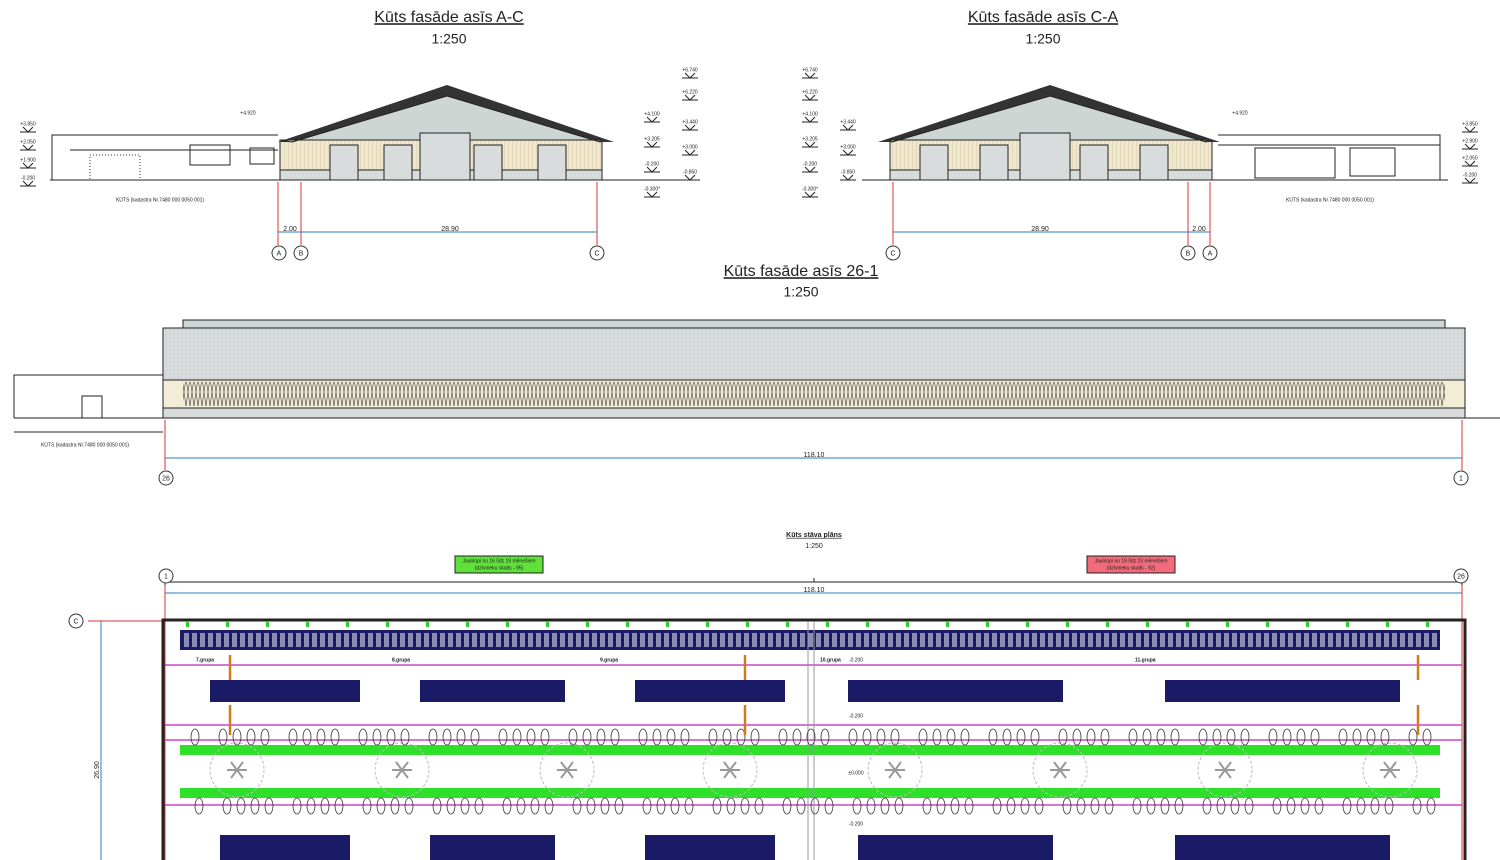  I want to click on window, so click(1295, 163).